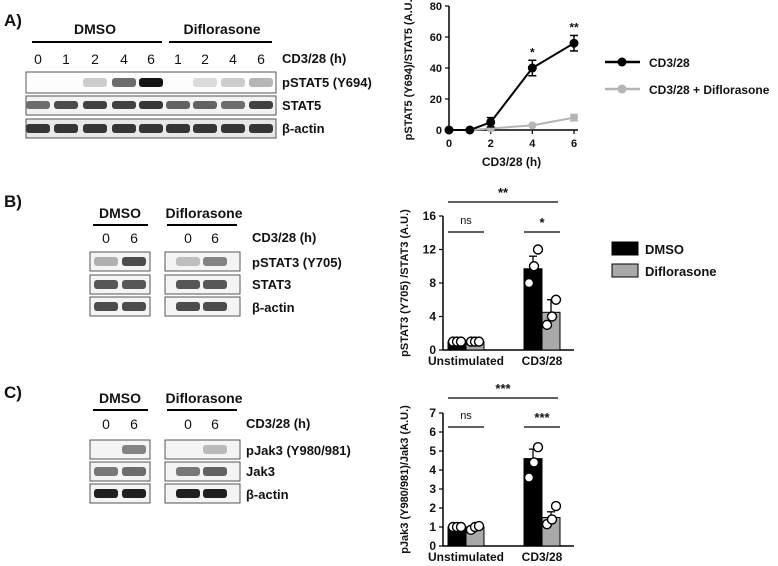  What do you see at coordinates (625, 270) in the screenshot?
I see `legend-b-swatch` at bounding box center [625, 270].